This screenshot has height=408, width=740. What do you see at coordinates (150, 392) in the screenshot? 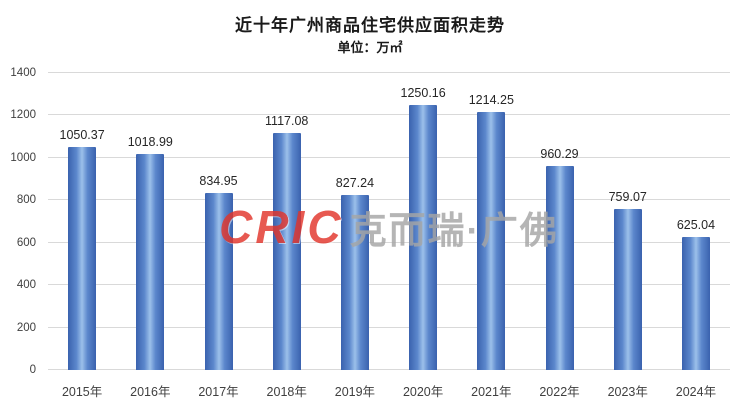
I see `x-tick-label: 2016年` at bounding box center [150, 392].